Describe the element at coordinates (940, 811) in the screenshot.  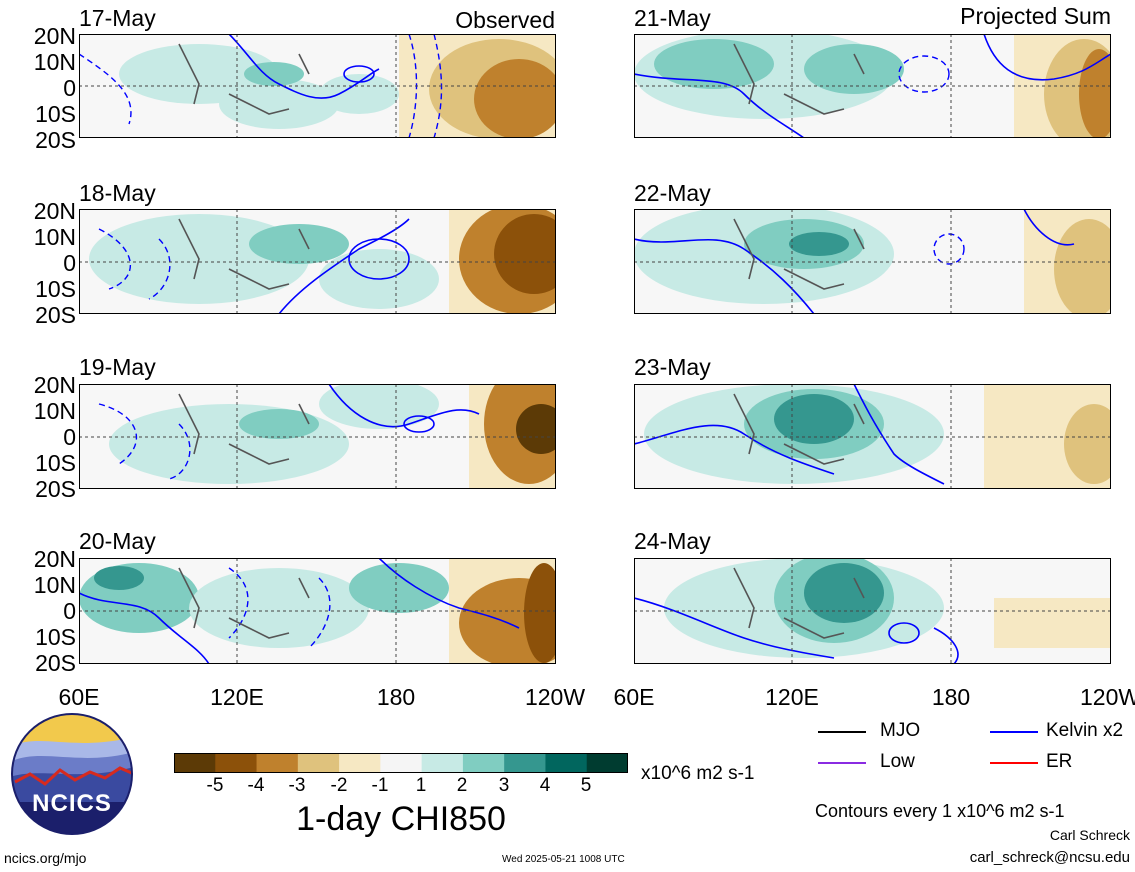
I see `contour-note: Contours every 1 x10^6 m2 s-1` at that location.